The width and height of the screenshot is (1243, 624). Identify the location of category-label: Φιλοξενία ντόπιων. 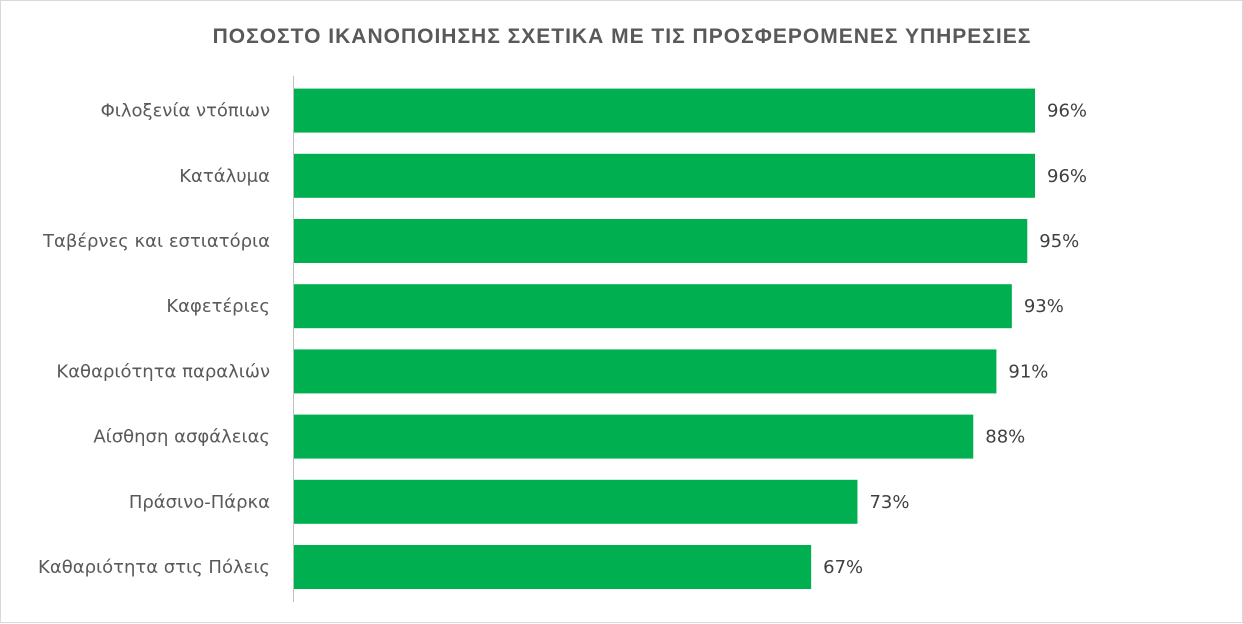
(185, 111).